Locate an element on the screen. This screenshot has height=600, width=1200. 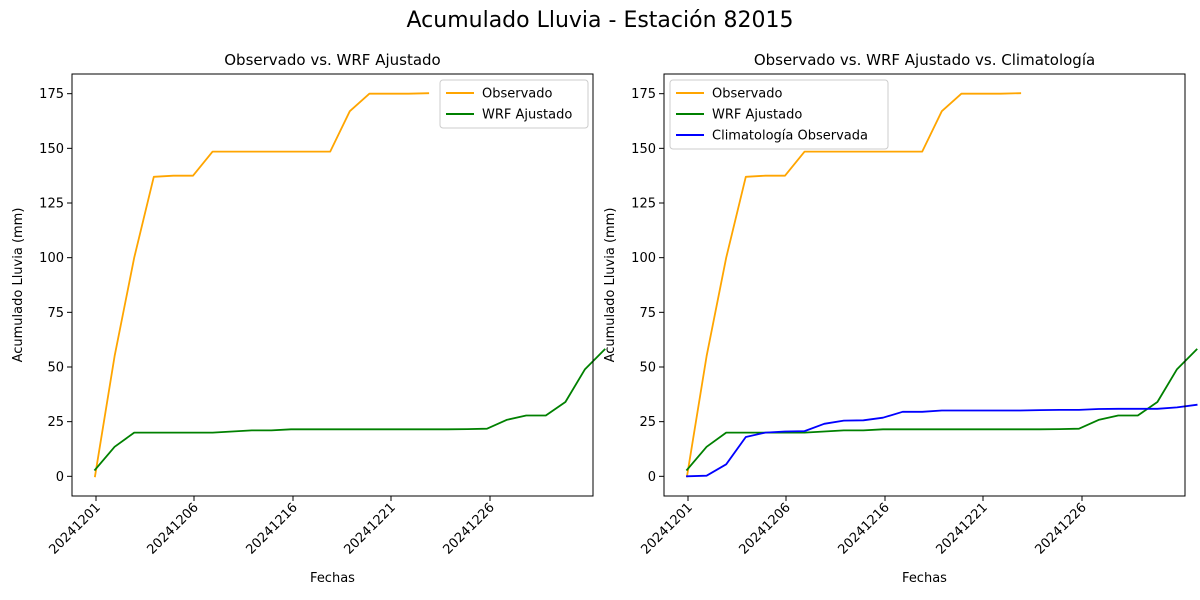
legend-label-climatologia-observada: Climatología Observada is located at coordinates (790, 136).